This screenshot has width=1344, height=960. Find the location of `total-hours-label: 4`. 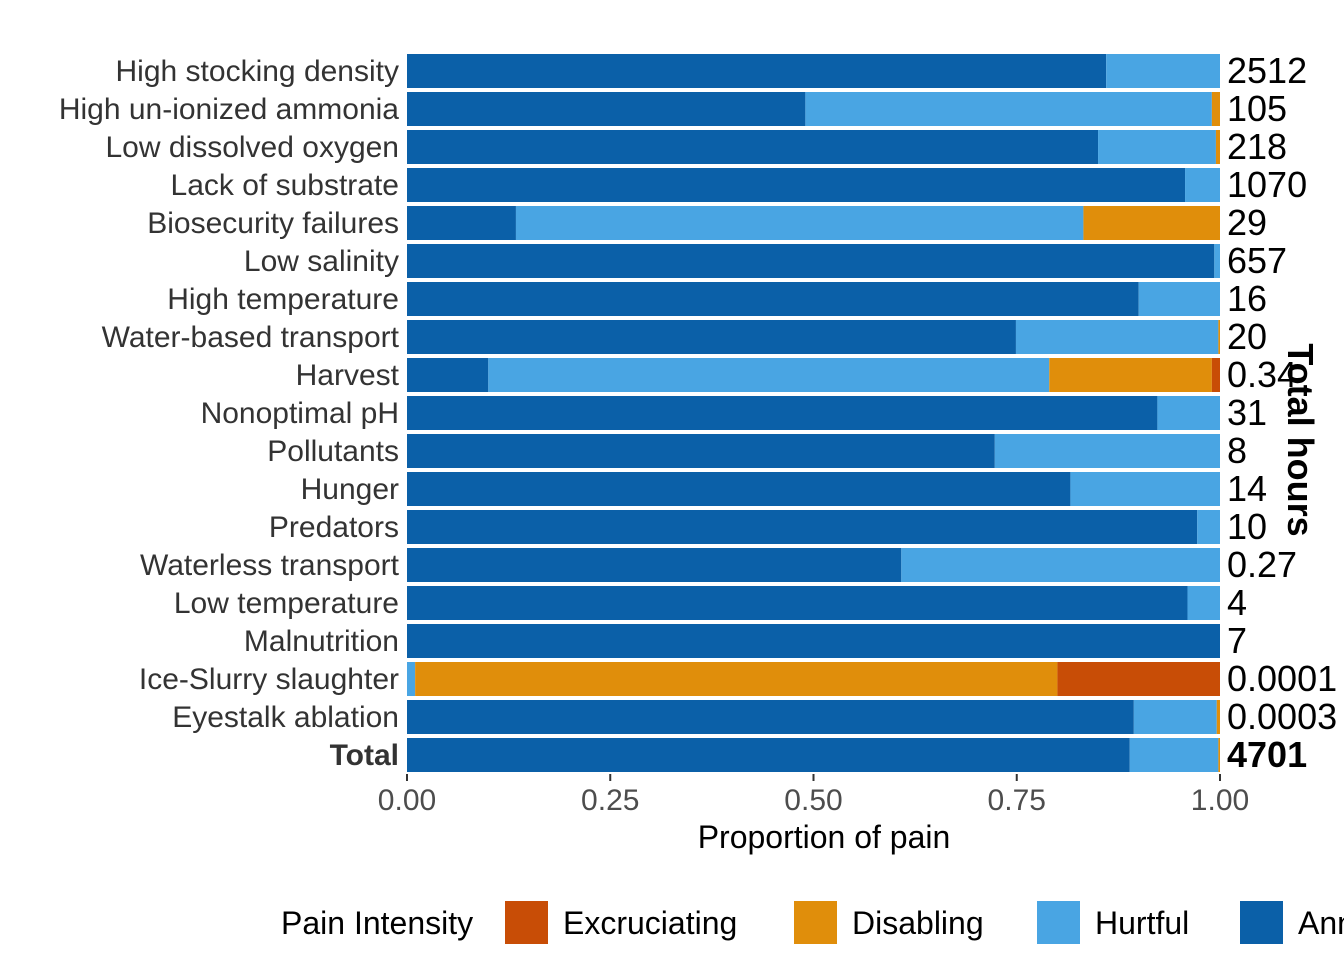

total-hours-label: 4 is located at coordinates (1237, 602).